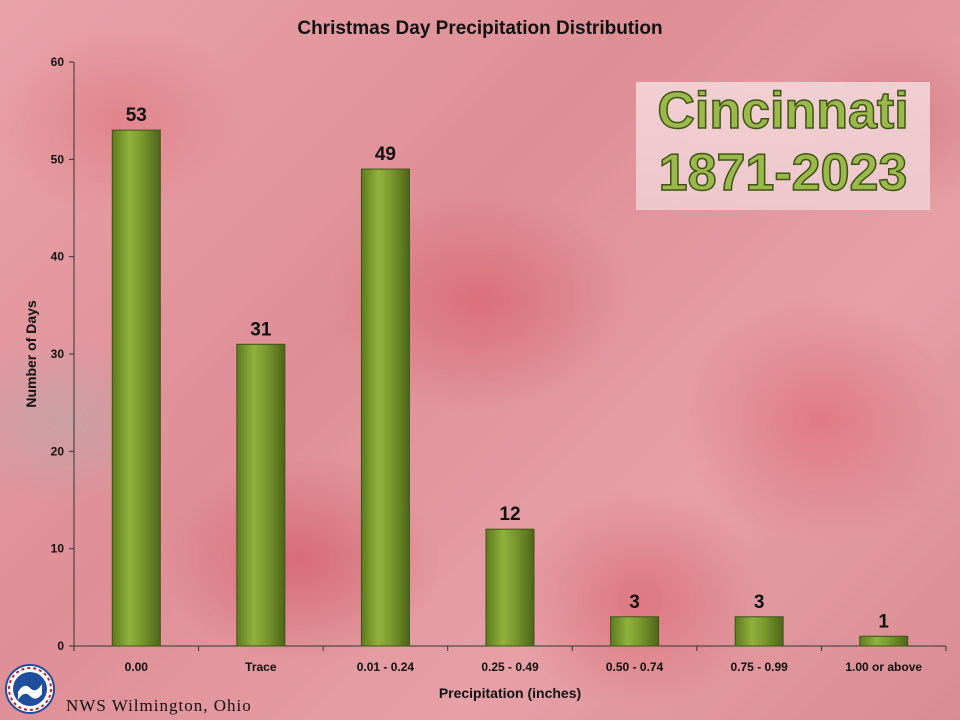 The image size is (960, 720). Describe the element at coordinates (510, 693) in the screenshot. I see `x-axis-label: Precipitation (inches)` at that location.